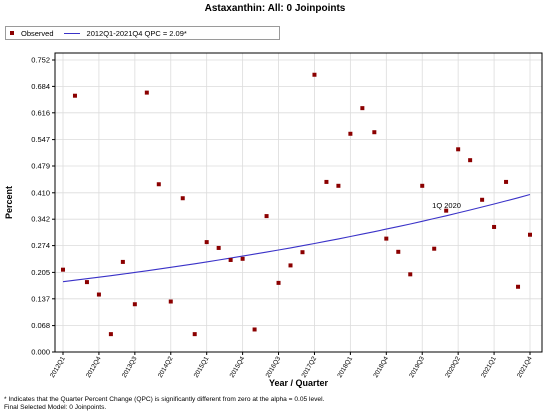 Image resolution: width=550 pixels, height=416 pixels. What do you see at coordinates (238, 367) in the screenshot?
I see `x-tick-label: 2015Q4` at bounding box center [238, 367].